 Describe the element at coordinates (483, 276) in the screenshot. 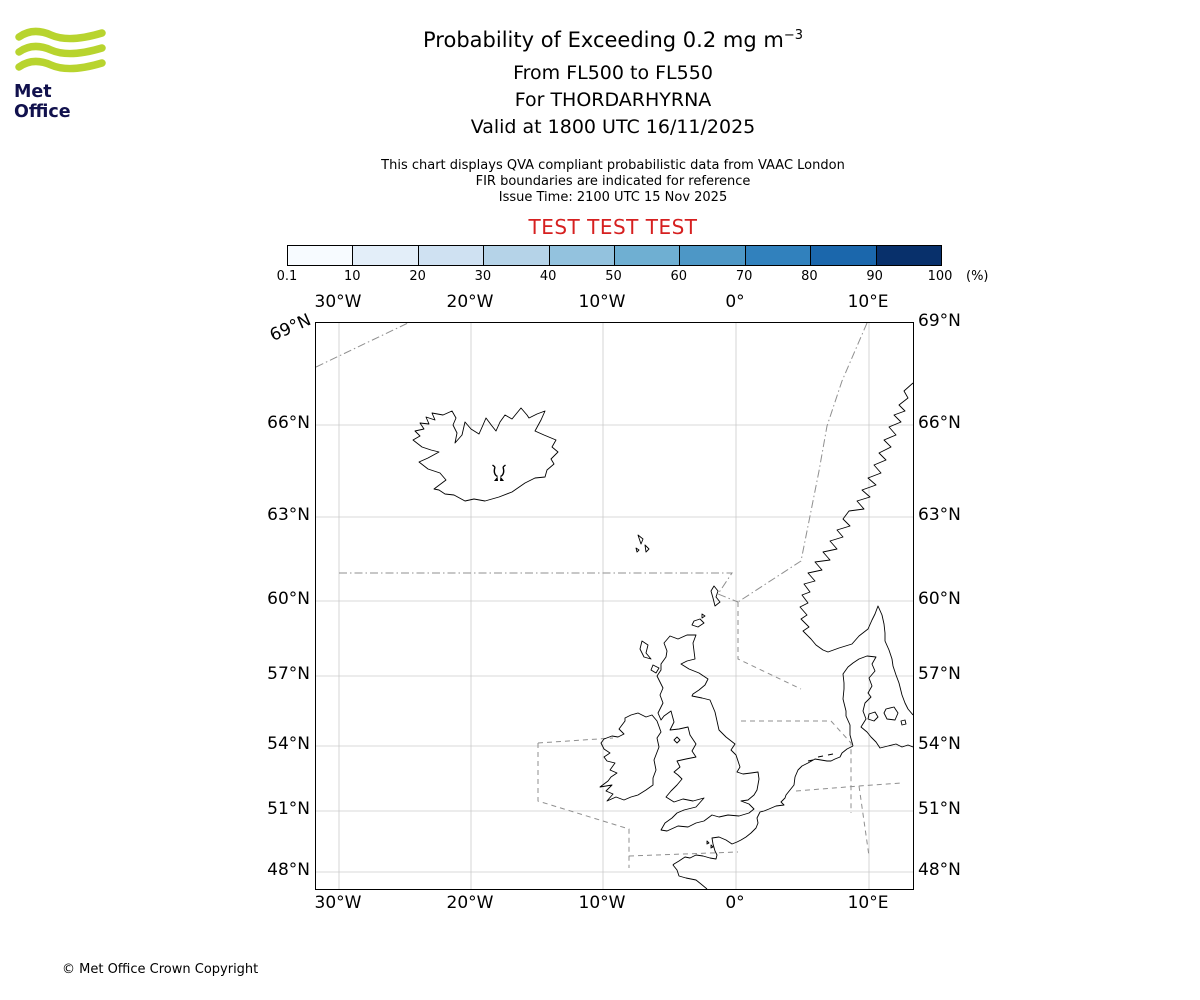

I see `colorbar-tick-label: 30` at that location.